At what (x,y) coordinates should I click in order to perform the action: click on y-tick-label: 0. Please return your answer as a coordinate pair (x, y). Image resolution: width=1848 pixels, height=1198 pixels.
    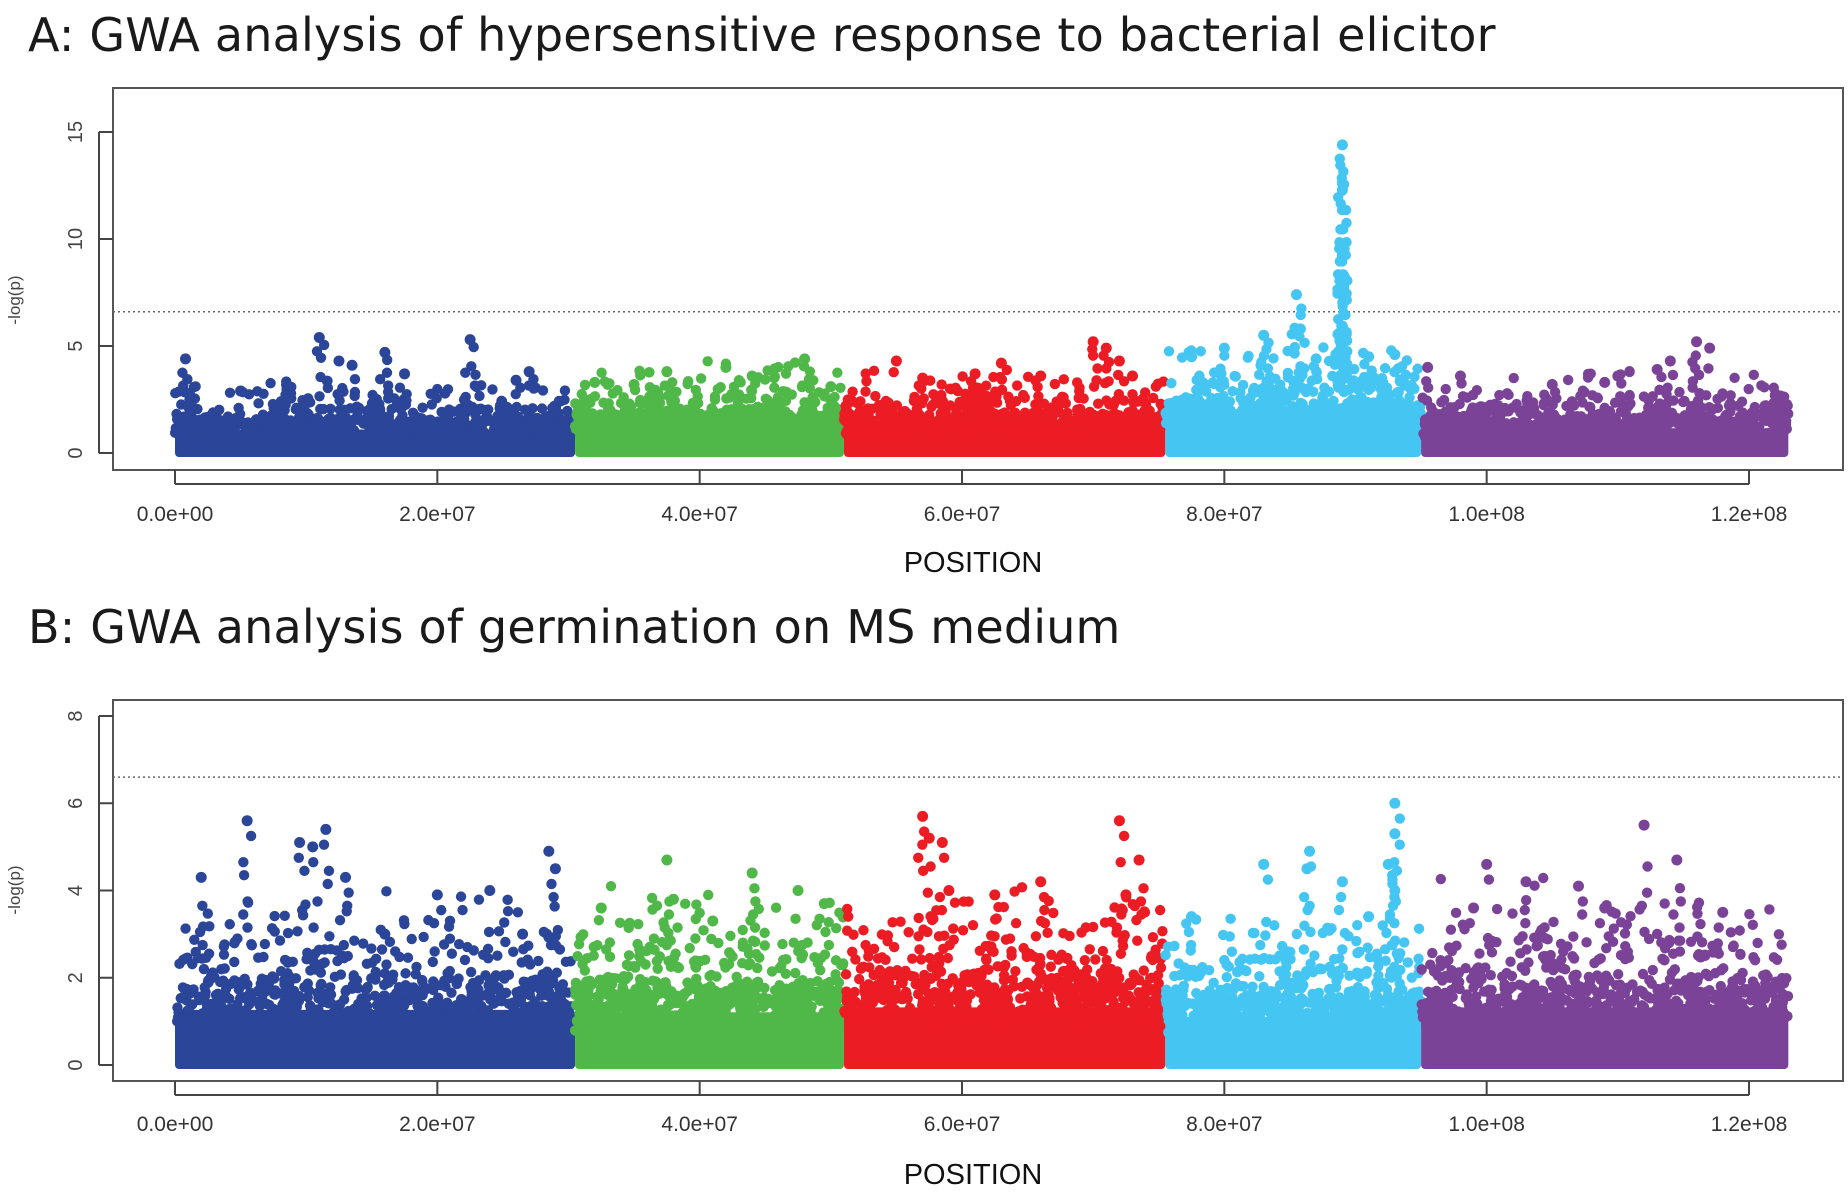
    Looking at the image, I should click on (76, 452).